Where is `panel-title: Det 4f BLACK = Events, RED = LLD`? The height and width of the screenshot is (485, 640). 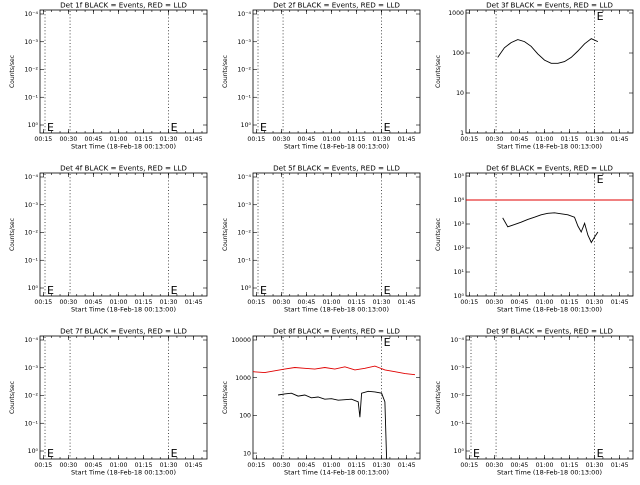 panel-title: Det 4f BLACK = Events, RED = LLD is located at coordinates (123, 168).